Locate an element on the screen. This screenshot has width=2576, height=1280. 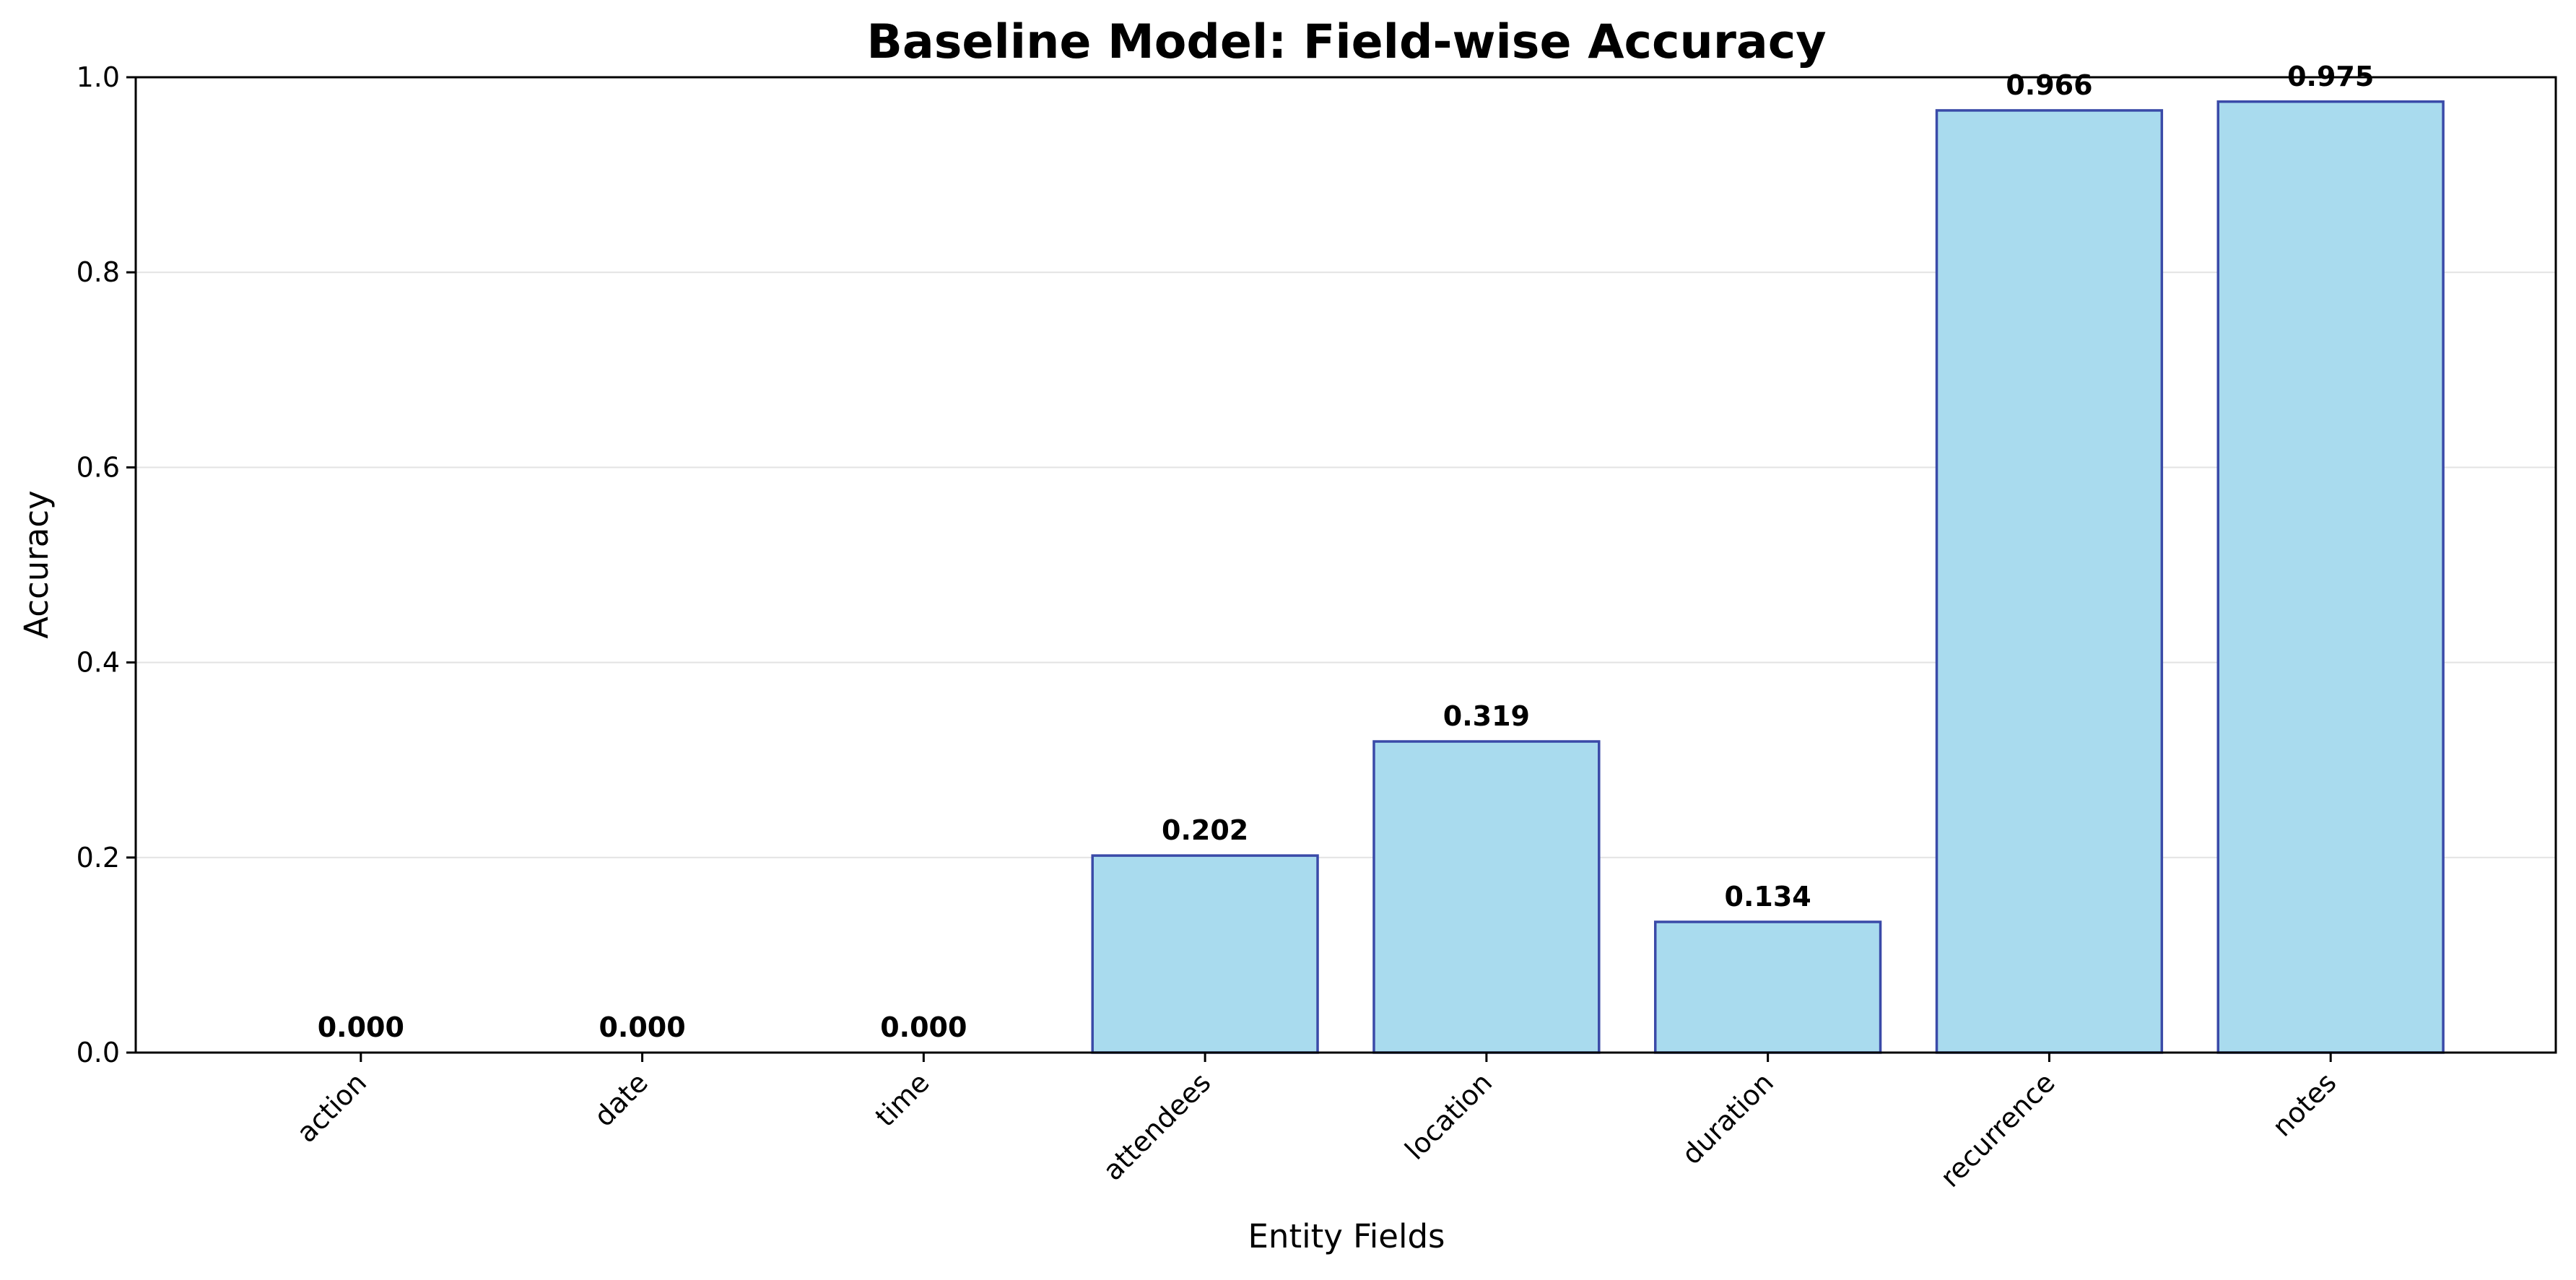
y-tick-label: 0.0 is located at coordinates (98, 1052).